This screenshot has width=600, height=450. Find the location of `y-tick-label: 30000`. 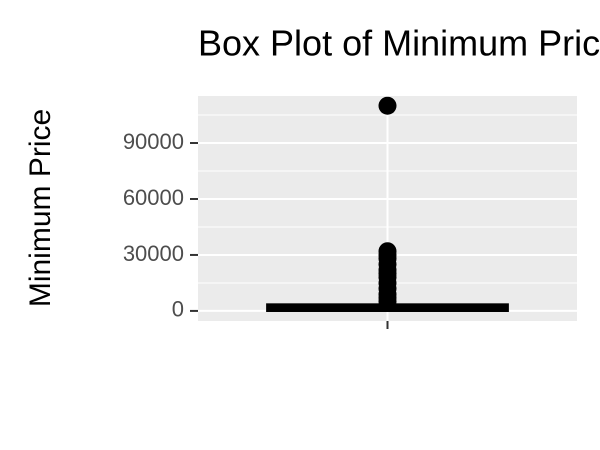

y-tick-label: 30000 is located at coordinates (153, 253).